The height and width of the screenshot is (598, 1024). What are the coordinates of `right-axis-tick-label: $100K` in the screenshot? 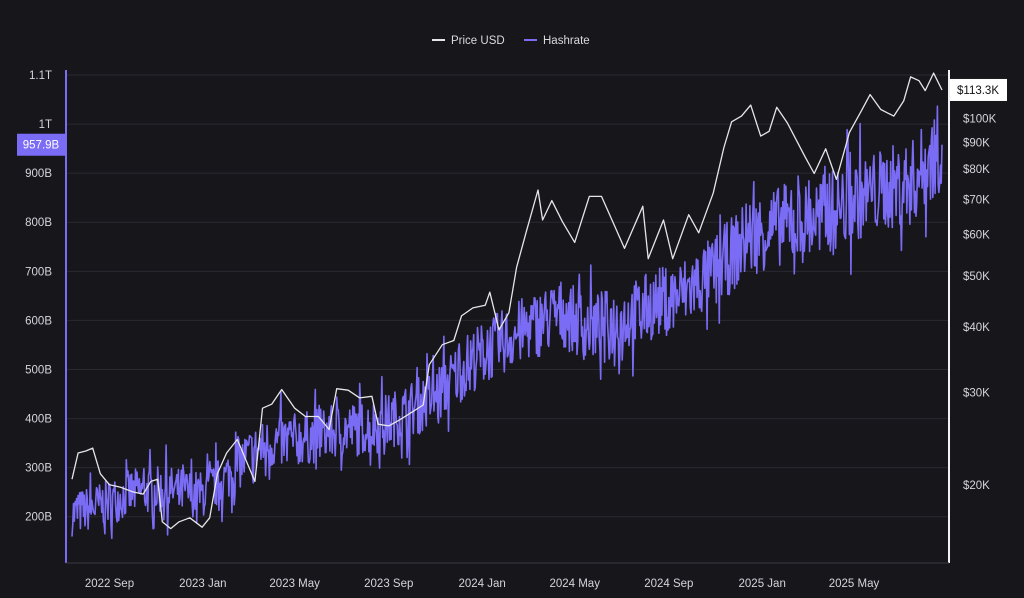 It's located at (980, 119).